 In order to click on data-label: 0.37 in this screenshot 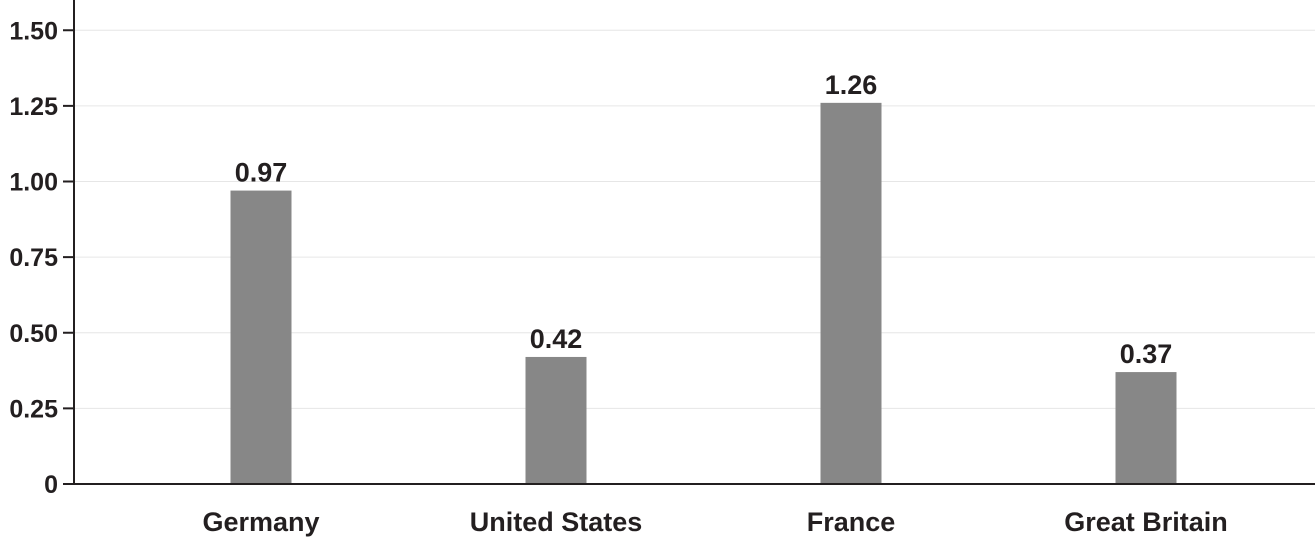, I will do `click(1146, 354)`.